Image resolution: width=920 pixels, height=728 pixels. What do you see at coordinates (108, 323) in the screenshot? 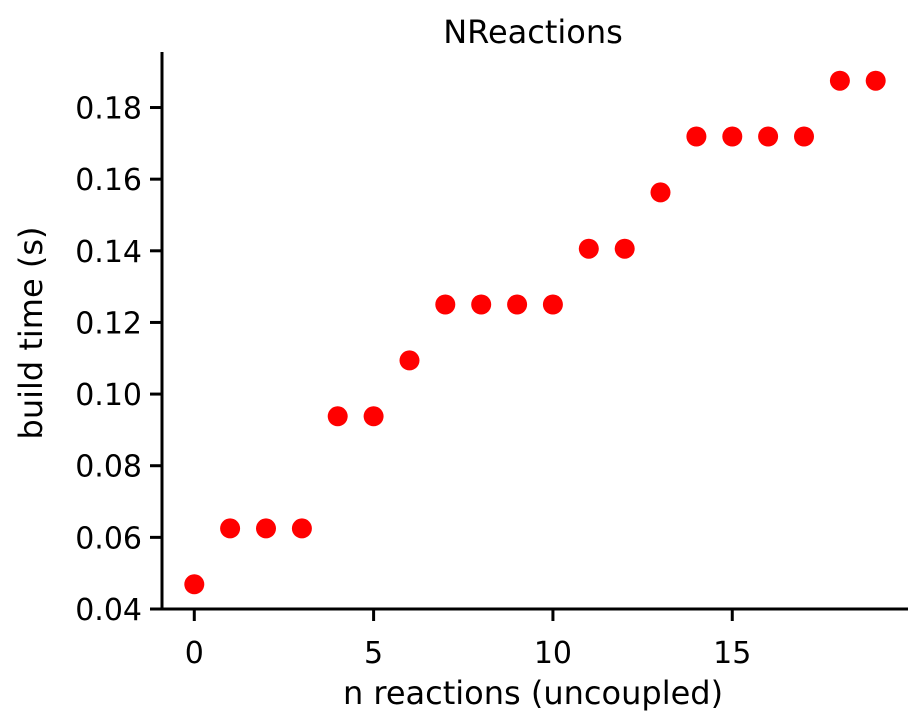
I see `y-tick-label: 0.12` at bounding box center [108, 323].